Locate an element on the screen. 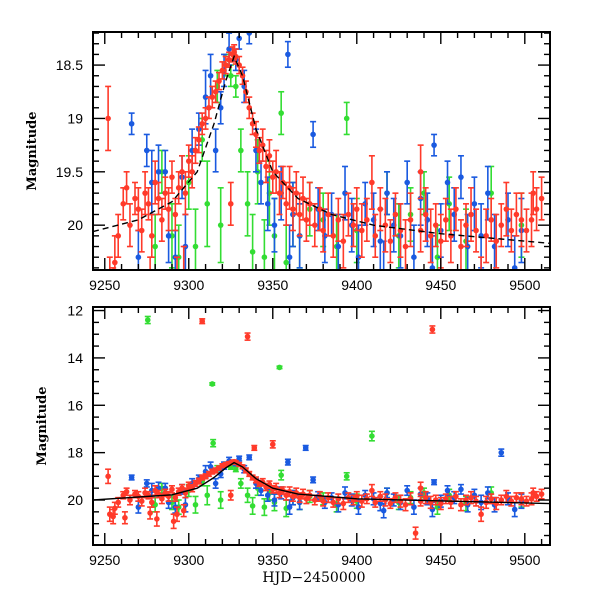 This screenshot has height=600, width=600. bottom-panel-fit-line is located at coordinates (321, 483).